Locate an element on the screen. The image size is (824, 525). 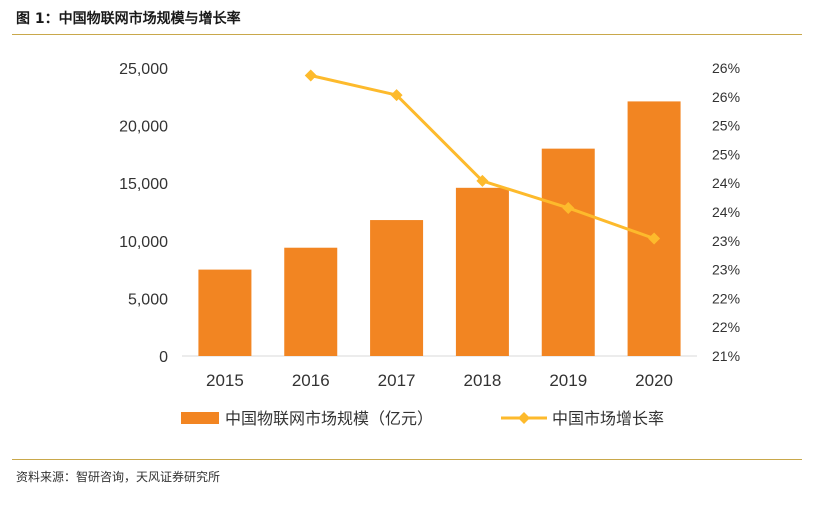
growth-point-2019 is located at coordinates (568, 207).